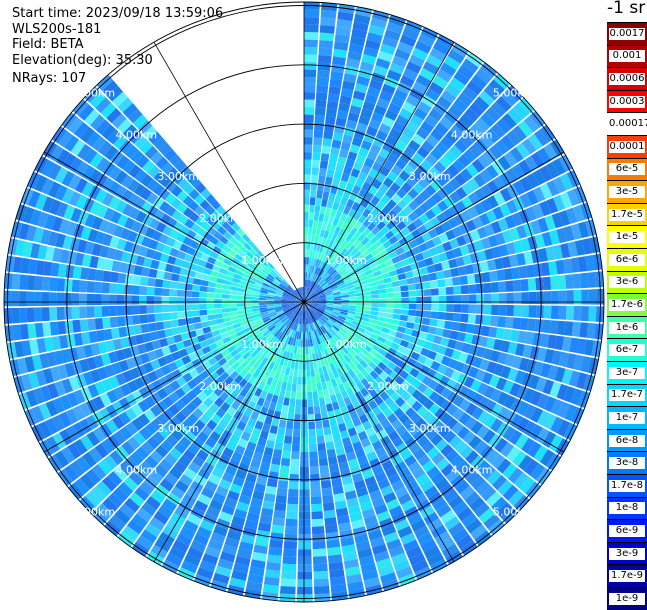  Describe the element at coordinates (49, 79) in the screenshot. I see `nrays-label: NRays: 107` at that location.